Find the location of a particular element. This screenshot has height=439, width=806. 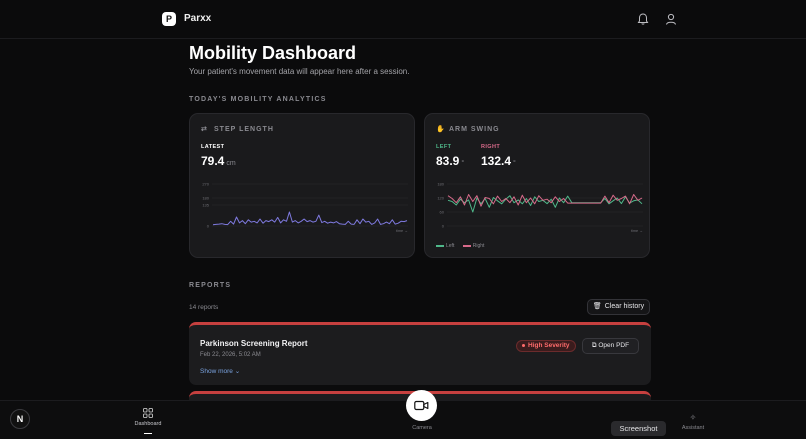

report-title: Parkinson Screening Report is located at coordinates (254, 343).